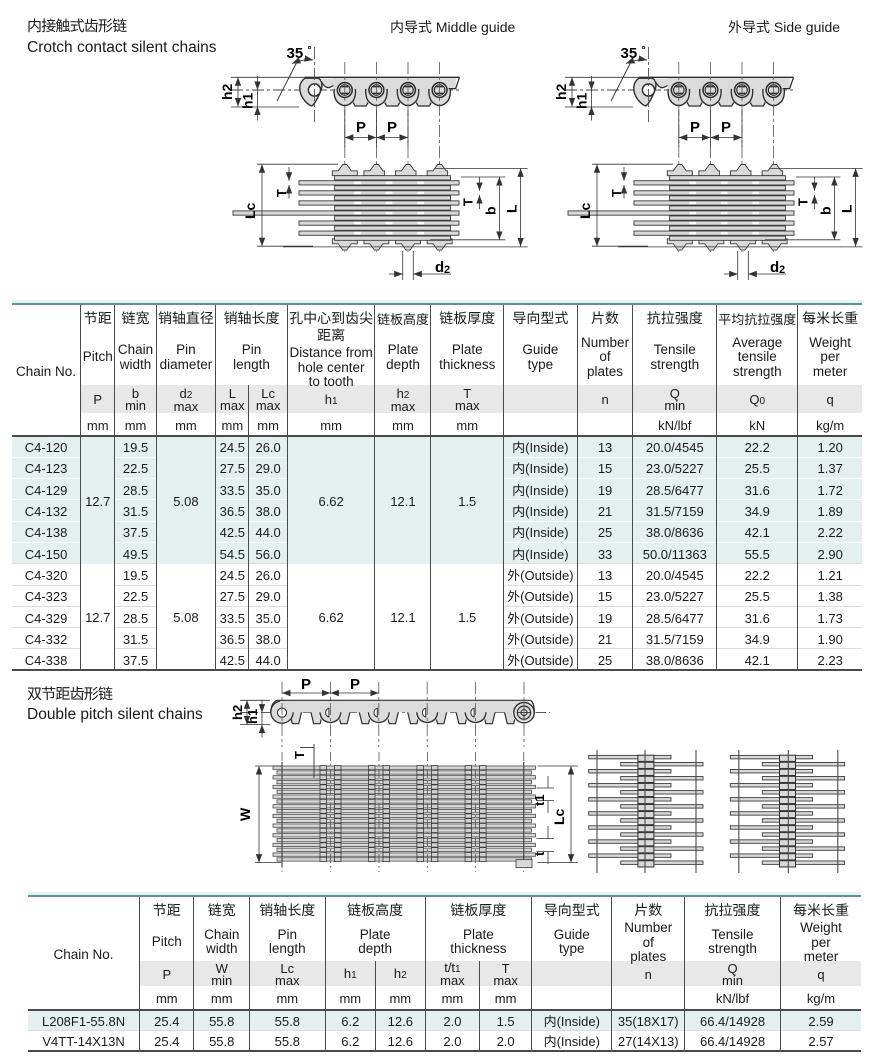 This screenshot has width=873, height=1060. Describe the element at coordinates (538, 800) in the screenshot. I see `svg-text: t1` at that location.